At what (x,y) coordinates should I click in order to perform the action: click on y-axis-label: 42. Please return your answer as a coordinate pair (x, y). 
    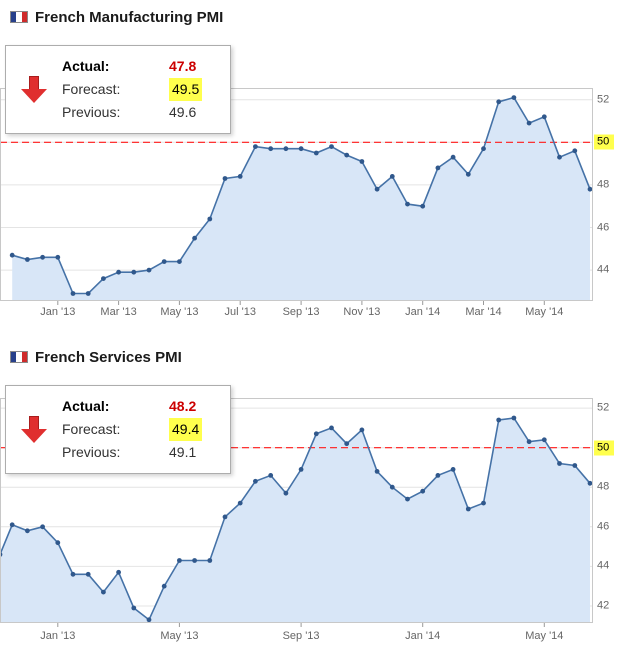
    Looking at the image, I should click on (603, 605).